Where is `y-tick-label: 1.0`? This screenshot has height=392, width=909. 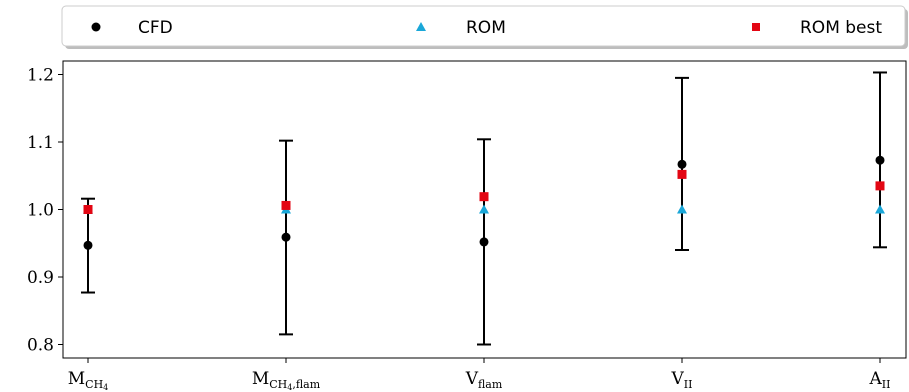 y-tick-label: 1.0 is located at coordinates (40, 211).